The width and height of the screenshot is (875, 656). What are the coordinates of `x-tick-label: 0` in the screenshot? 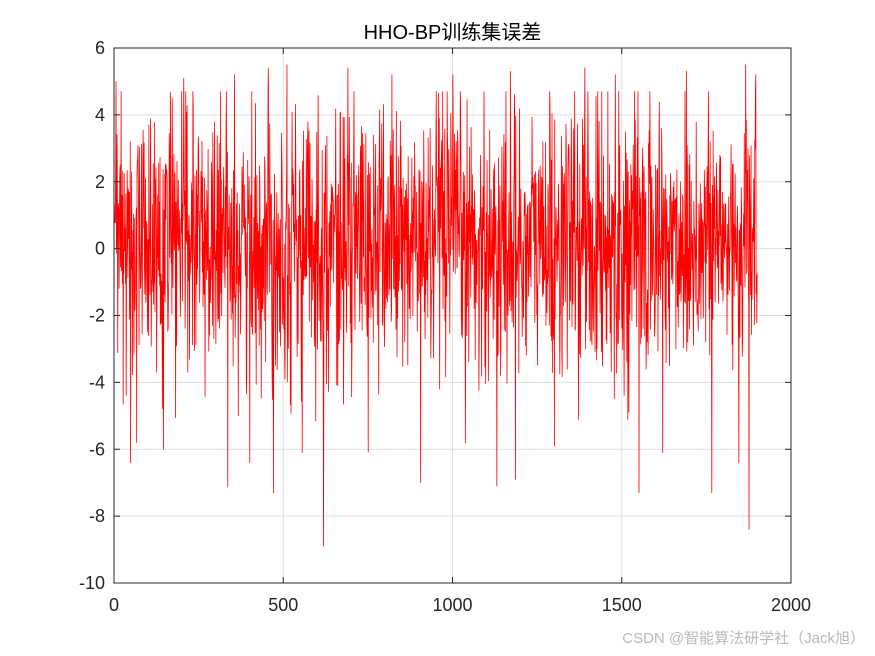 It's located at (114, 605).